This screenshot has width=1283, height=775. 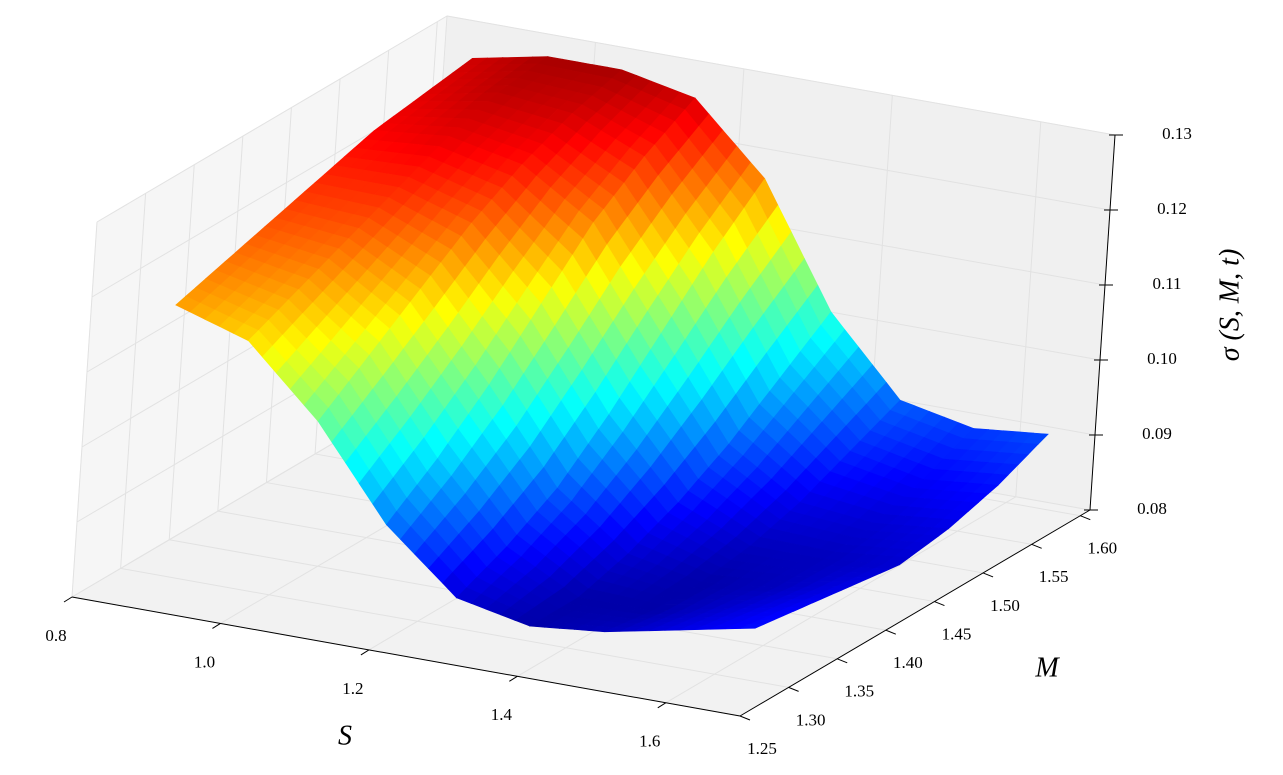 I want to click on y-axis-label: M, so click(x=1047, y=667).